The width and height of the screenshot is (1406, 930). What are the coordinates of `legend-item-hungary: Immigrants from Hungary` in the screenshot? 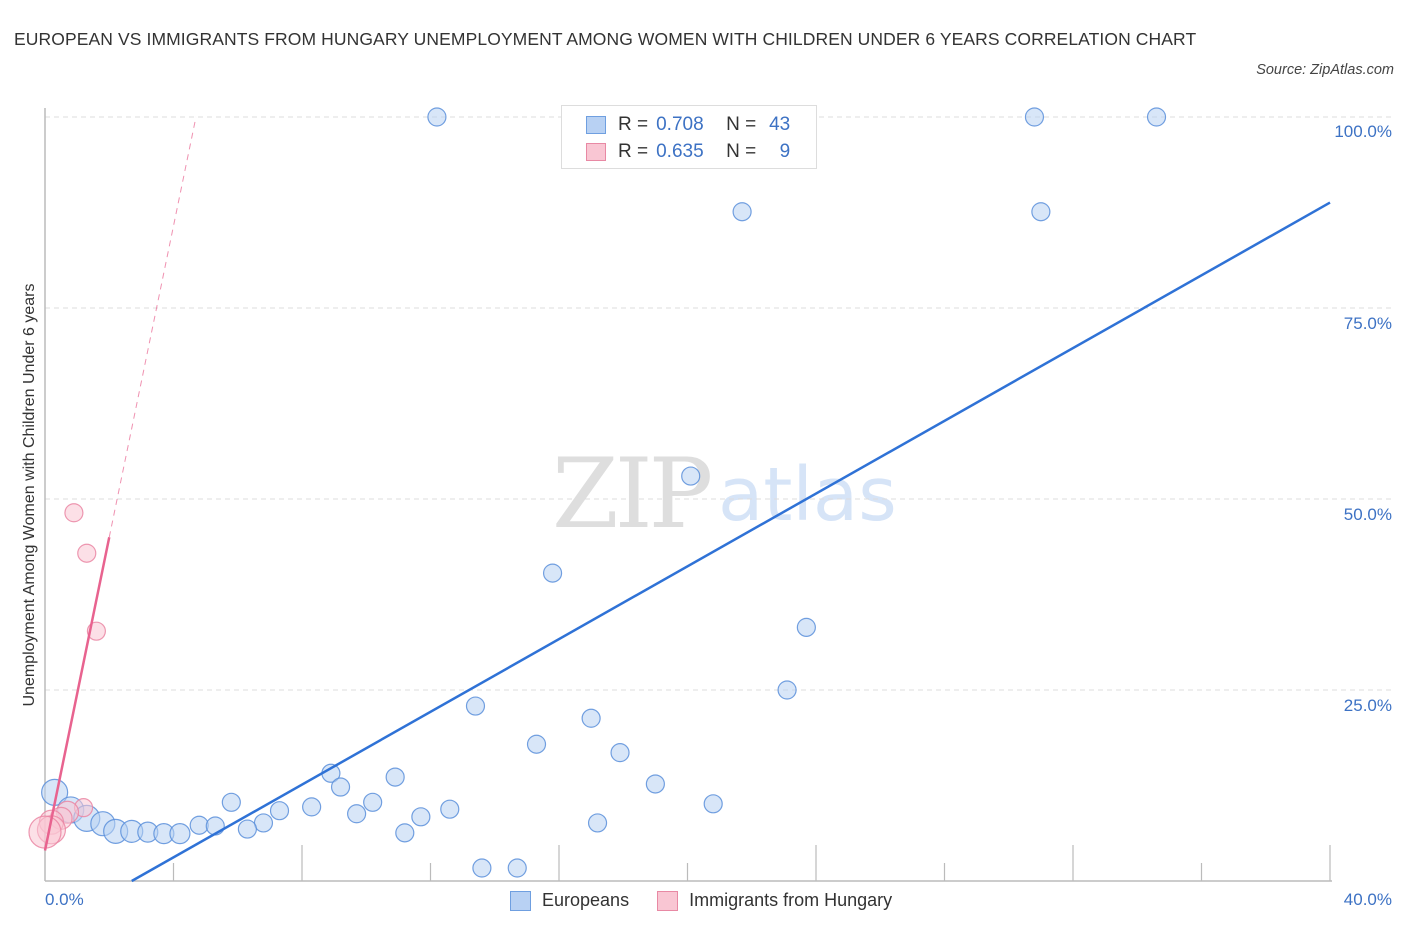 It's located at (774, 900).